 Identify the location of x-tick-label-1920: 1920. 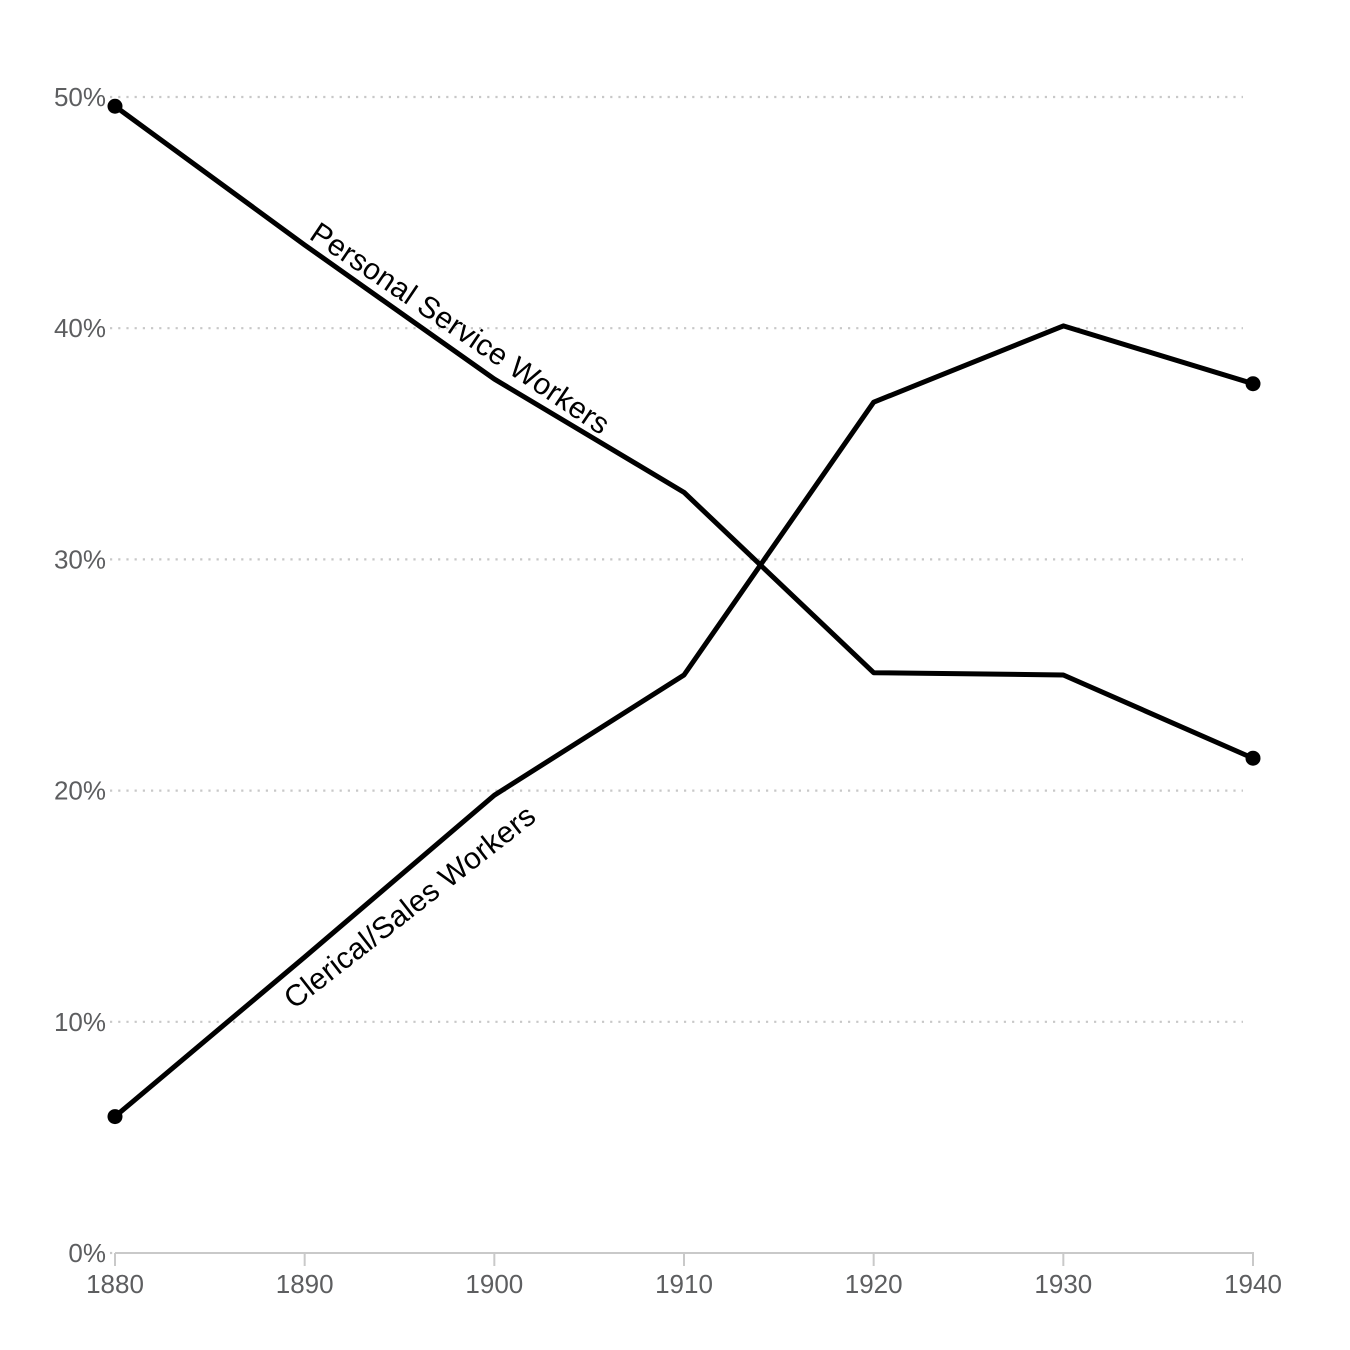
(874, 1284).